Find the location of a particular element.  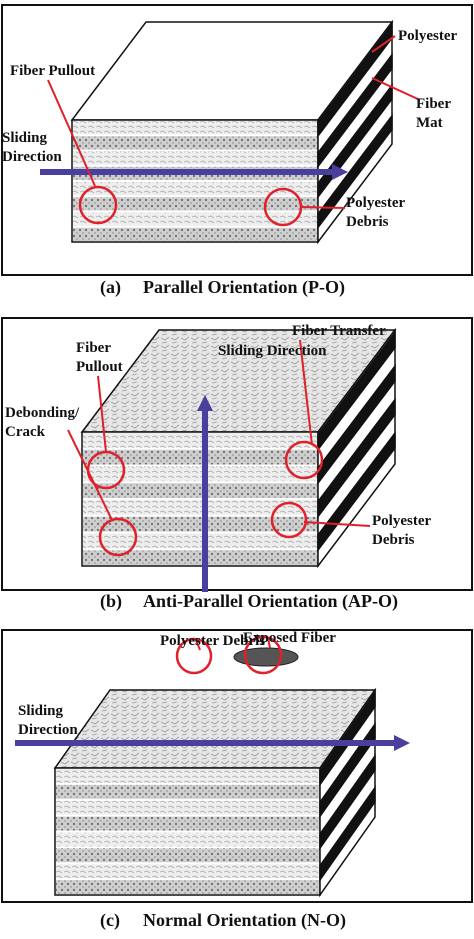

caption: Normal Orientation (N-O) is located at coordinates (244, 920).